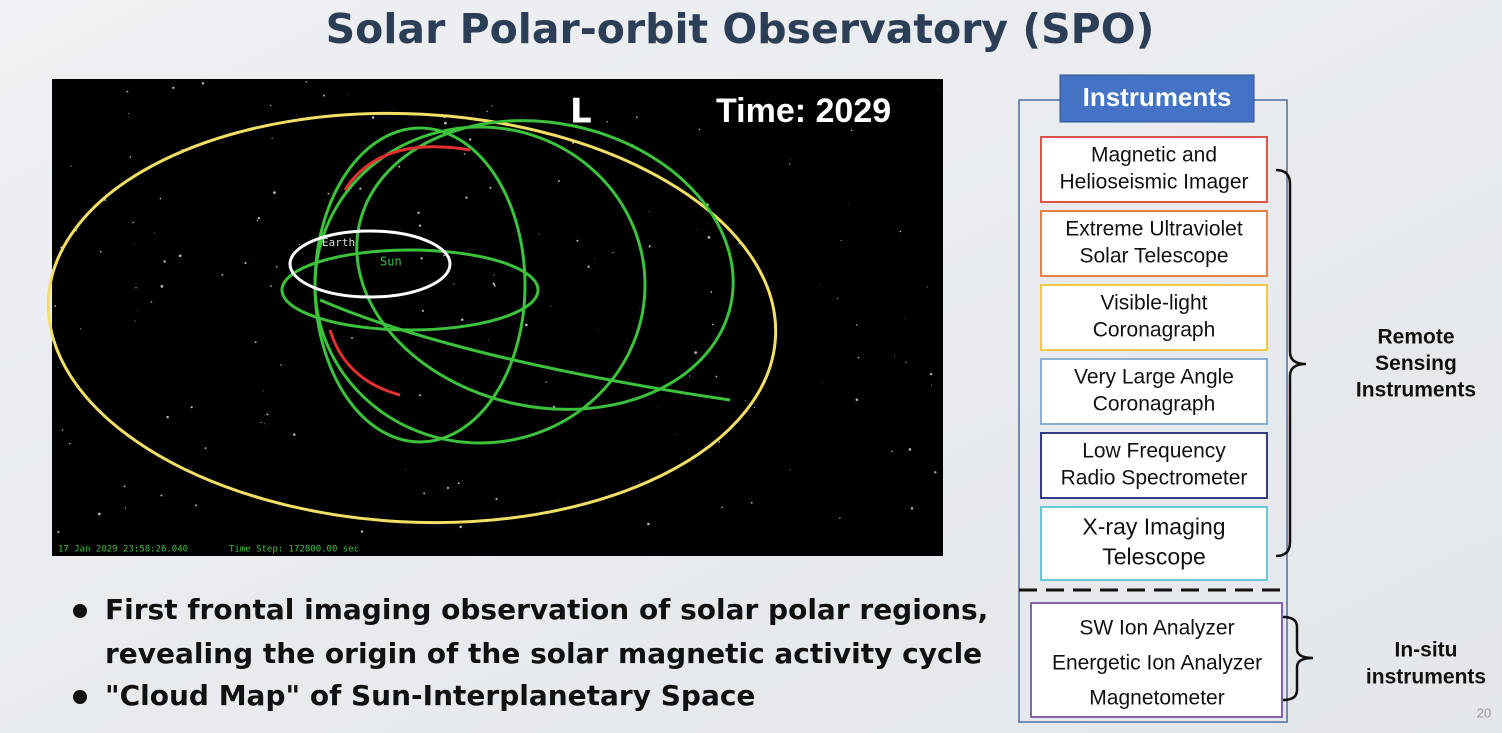 Image resolution: width=1502 pixels, height=733 pixels. What do you see at coordinates (581, 112) in the screenshot?
I see `overlay-prefix: L` at bounding box center [581, 112].